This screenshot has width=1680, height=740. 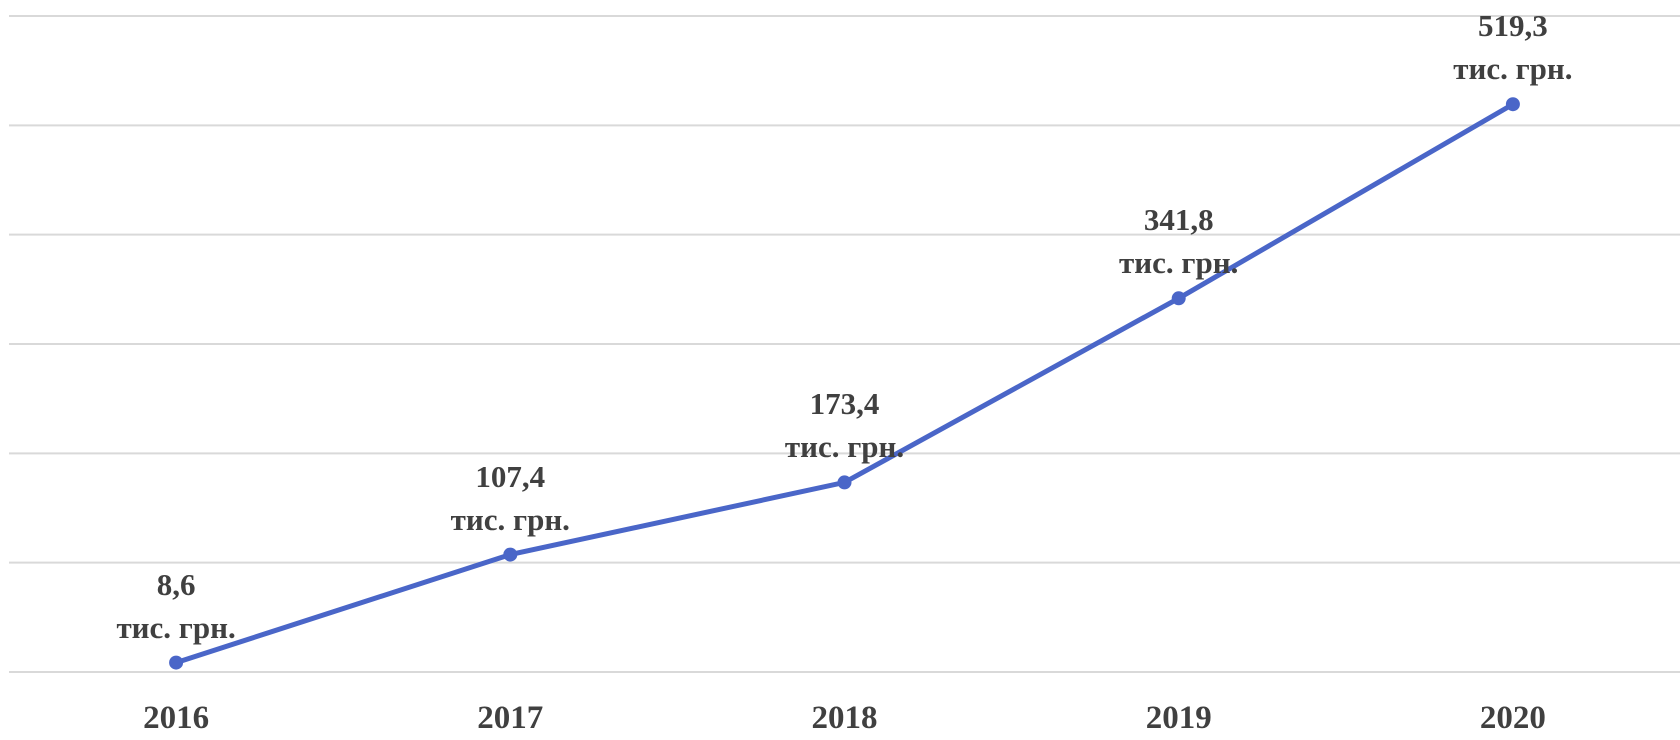 What do you see at coordinates (176, 718) in the screenshot?
I see `x-tick-label: 2016` at bounding box center [176, 718].